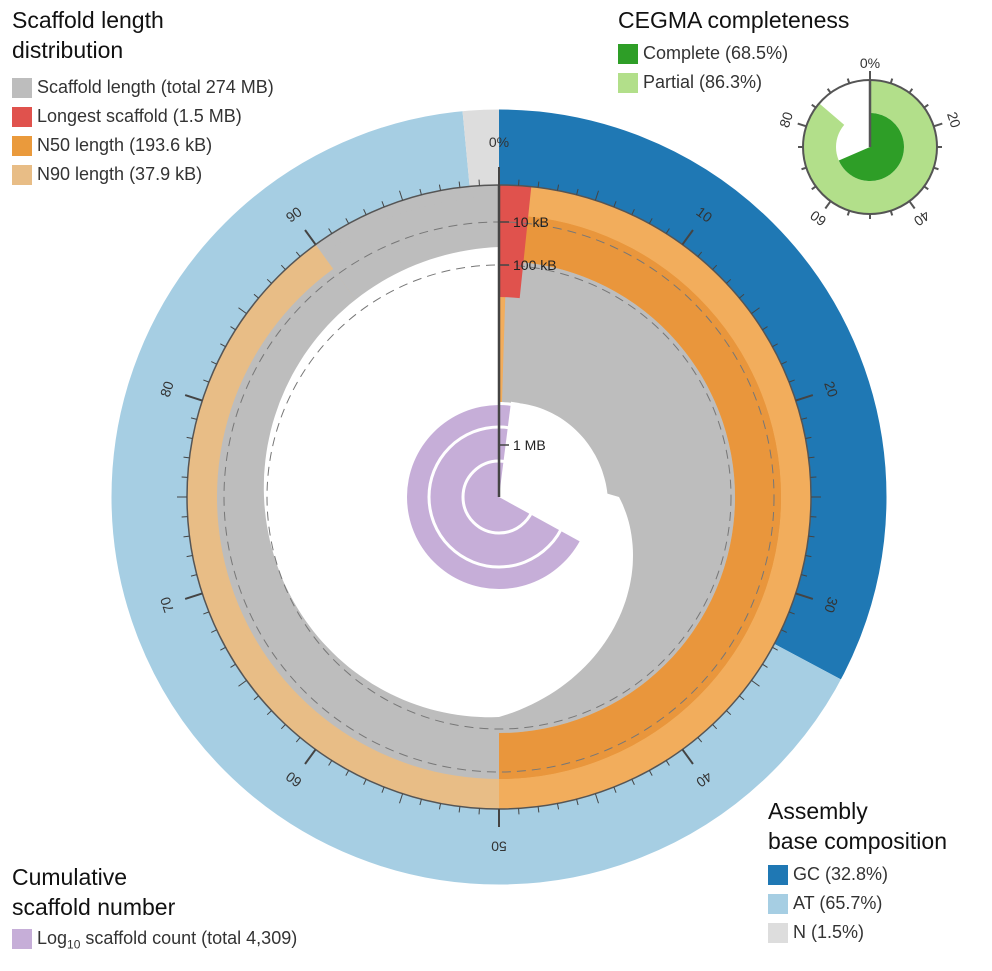 Image resolution: width=992 pixels, height=971 pixels. What do you see at coordinates (22, 116) in the screenshot?
I see `legend-swatch-longest-scaffold` at bounding box center [22, 116].